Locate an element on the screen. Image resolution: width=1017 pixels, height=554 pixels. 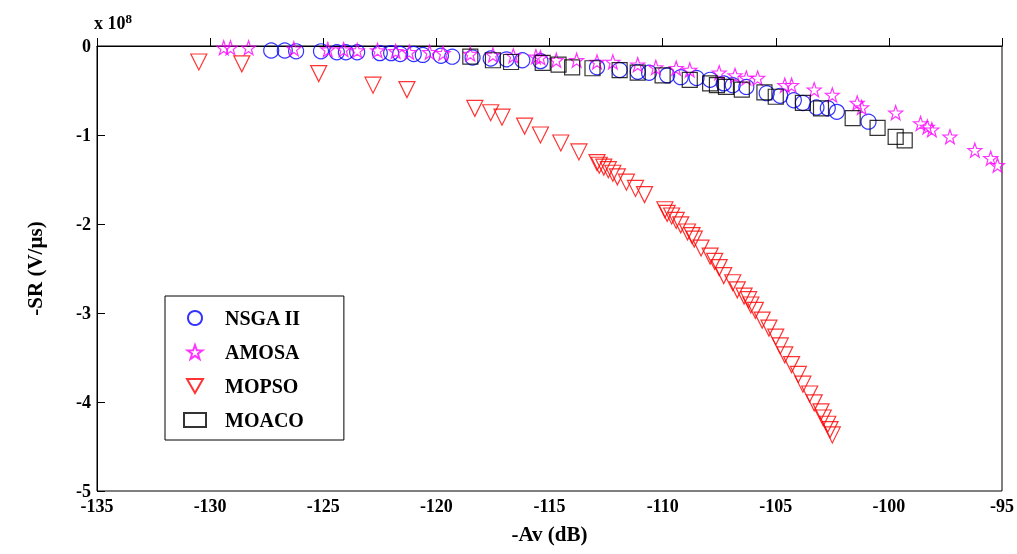
x-tick-label: -110 is located at coordinates (662, 506).